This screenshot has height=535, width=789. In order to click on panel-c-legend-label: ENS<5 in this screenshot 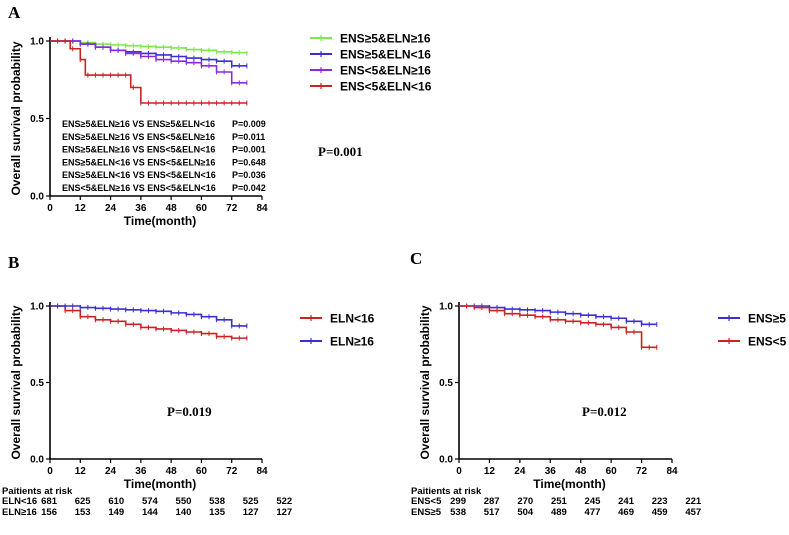, I will do `click(767, 342)`.